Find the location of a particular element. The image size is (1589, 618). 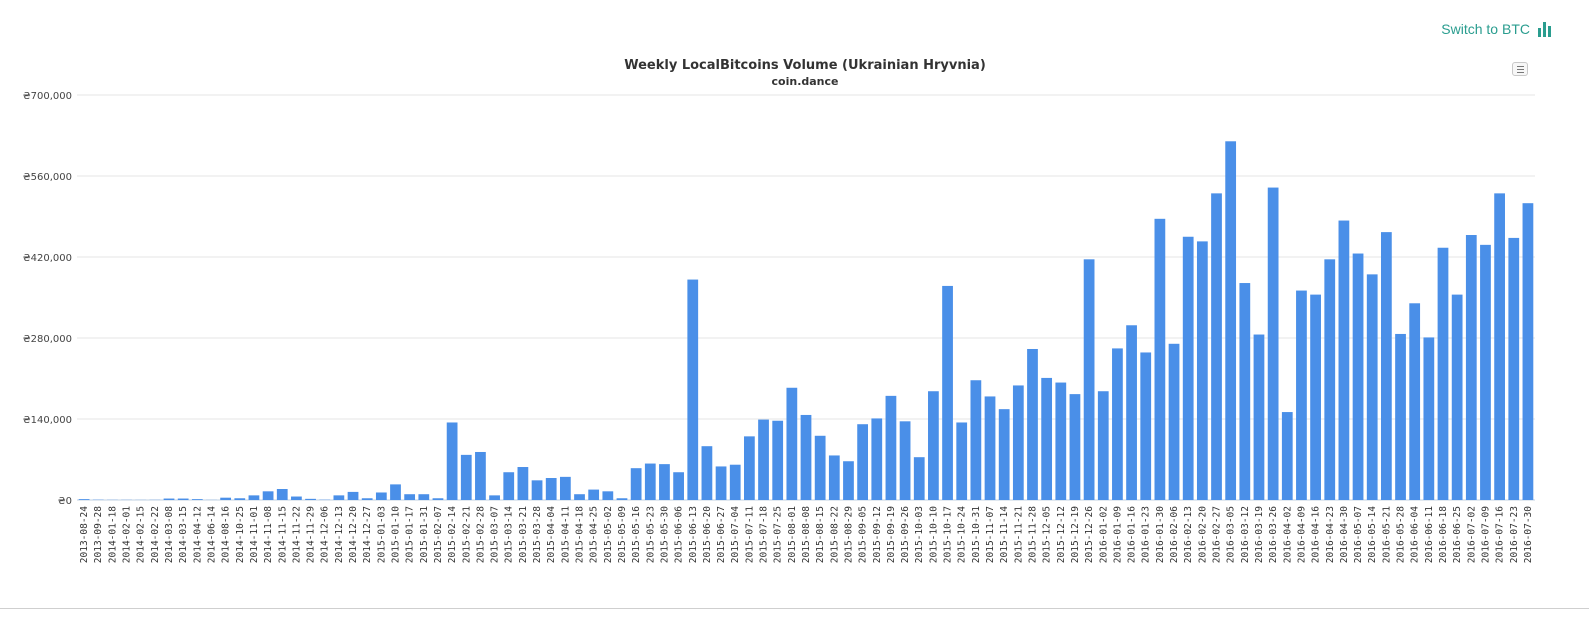

x-tick-label: 2015-08-08 is located at coordinates (806, 534).